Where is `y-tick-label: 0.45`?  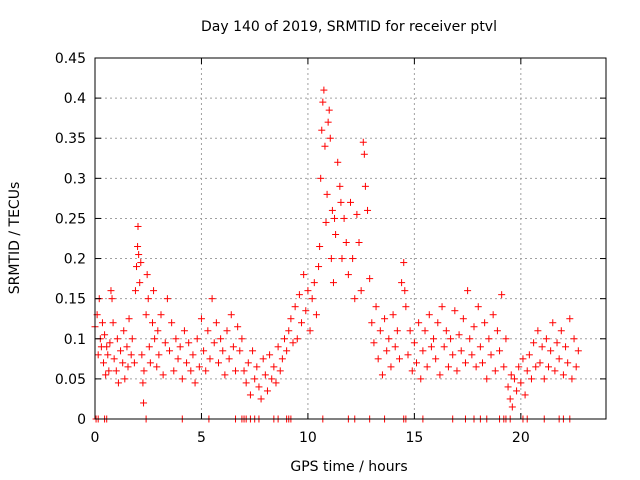 y-tick-label: 0.45 is located at coordinates (70, 59).